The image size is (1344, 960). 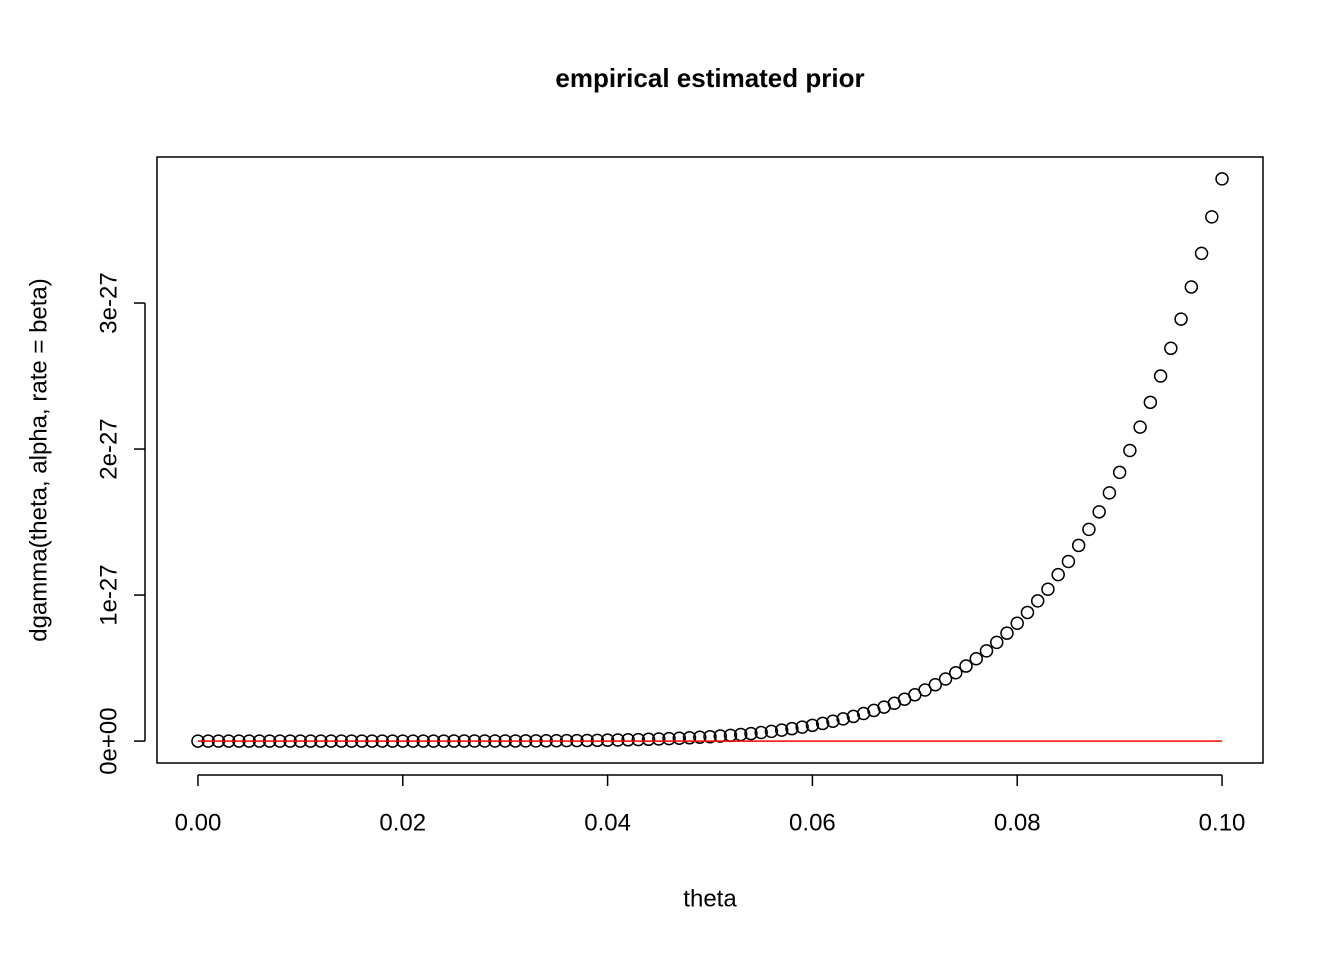 What do you see at coordinates (812, 822) in the screenshot?
I see `x-tick-label: 0.06` at bounding box center [812, 822].